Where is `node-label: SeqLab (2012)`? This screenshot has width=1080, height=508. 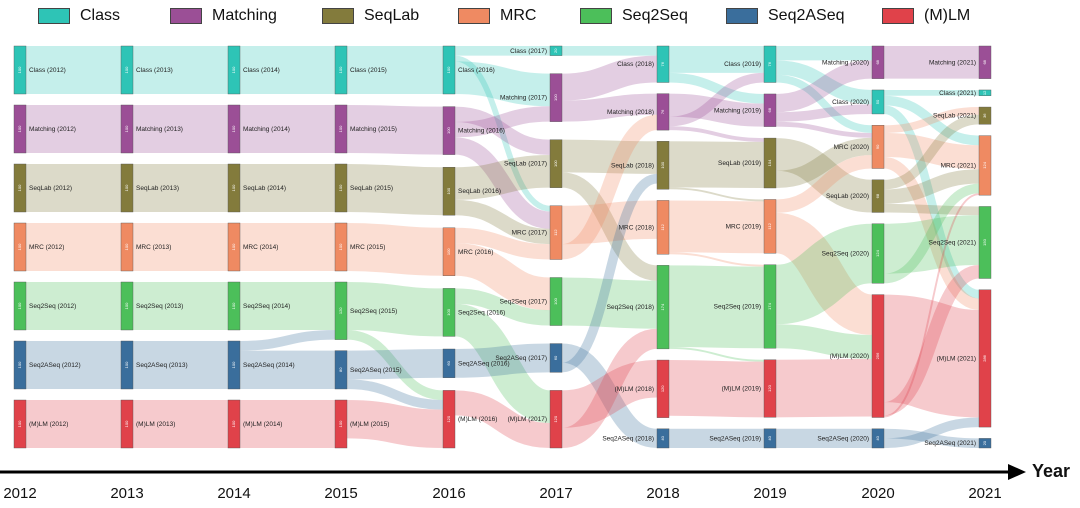
node-label: SeqLab (2012) is located at coordinates (50, 188).